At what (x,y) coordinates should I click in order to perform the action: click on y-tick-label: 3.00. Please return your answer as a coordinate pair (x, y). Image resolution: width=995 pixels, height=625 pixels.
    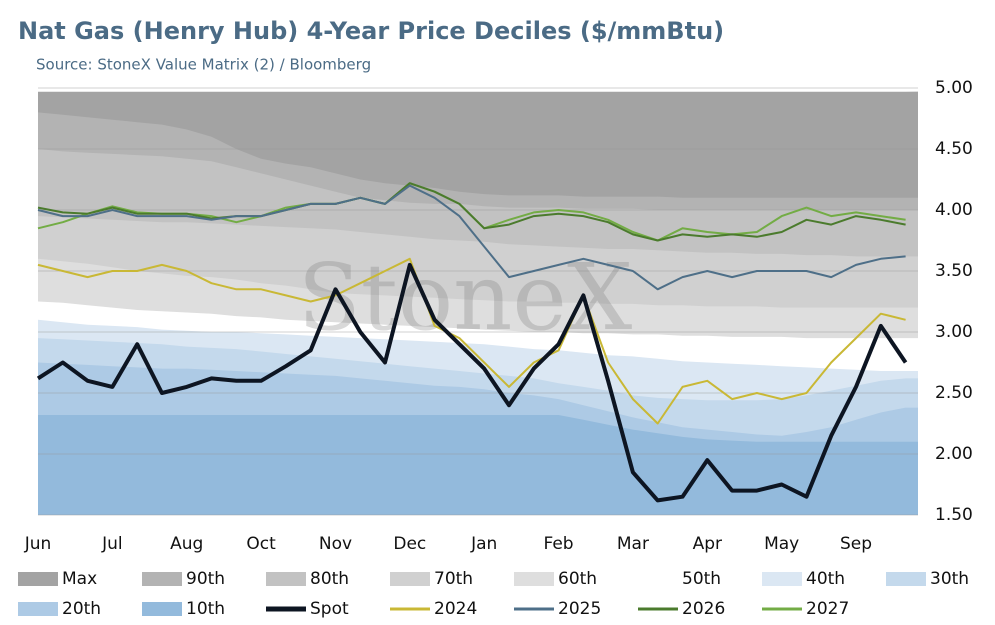
    Looking at the image, I should click on (954, 332).